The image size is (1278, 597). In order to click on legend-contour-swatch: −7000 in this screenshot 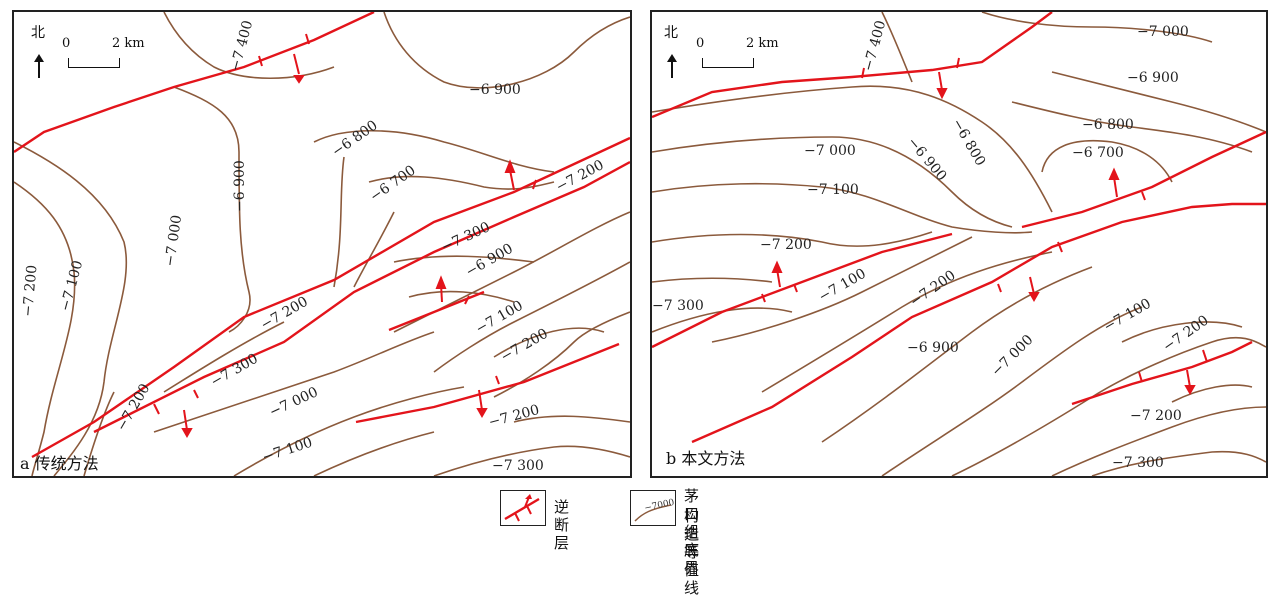, I will do `click(653, 508)`.